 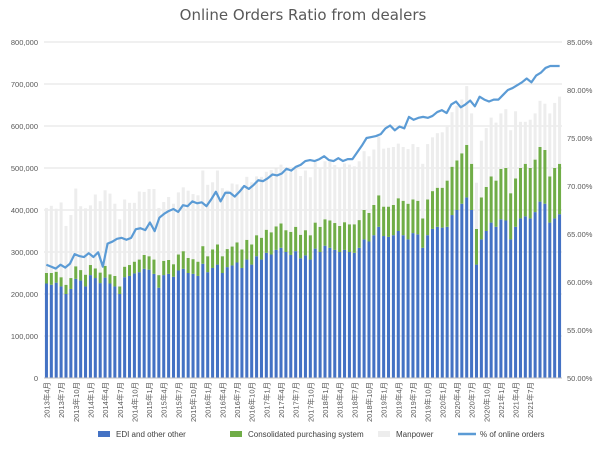 What do you see at coordinates (512, 434) in the screenshot?
I see `legend-label: % of online orders` at bounding box center [512, 434].